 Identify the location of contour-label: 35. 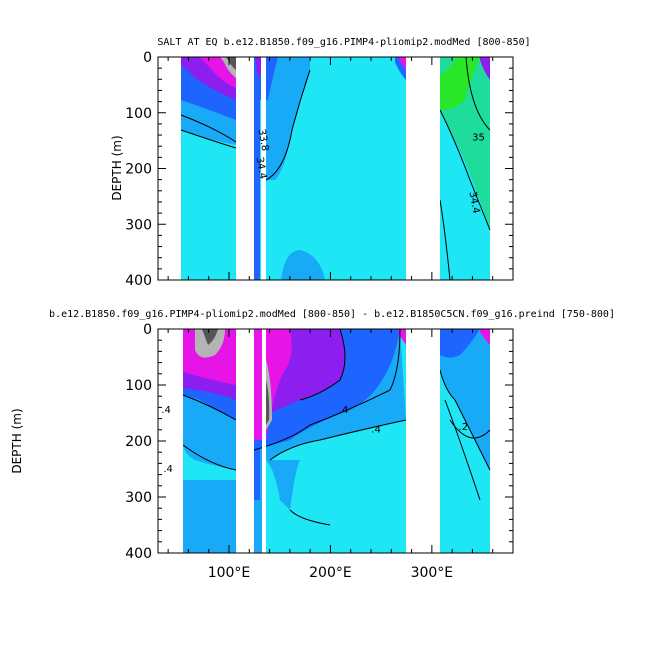
(478, 138).